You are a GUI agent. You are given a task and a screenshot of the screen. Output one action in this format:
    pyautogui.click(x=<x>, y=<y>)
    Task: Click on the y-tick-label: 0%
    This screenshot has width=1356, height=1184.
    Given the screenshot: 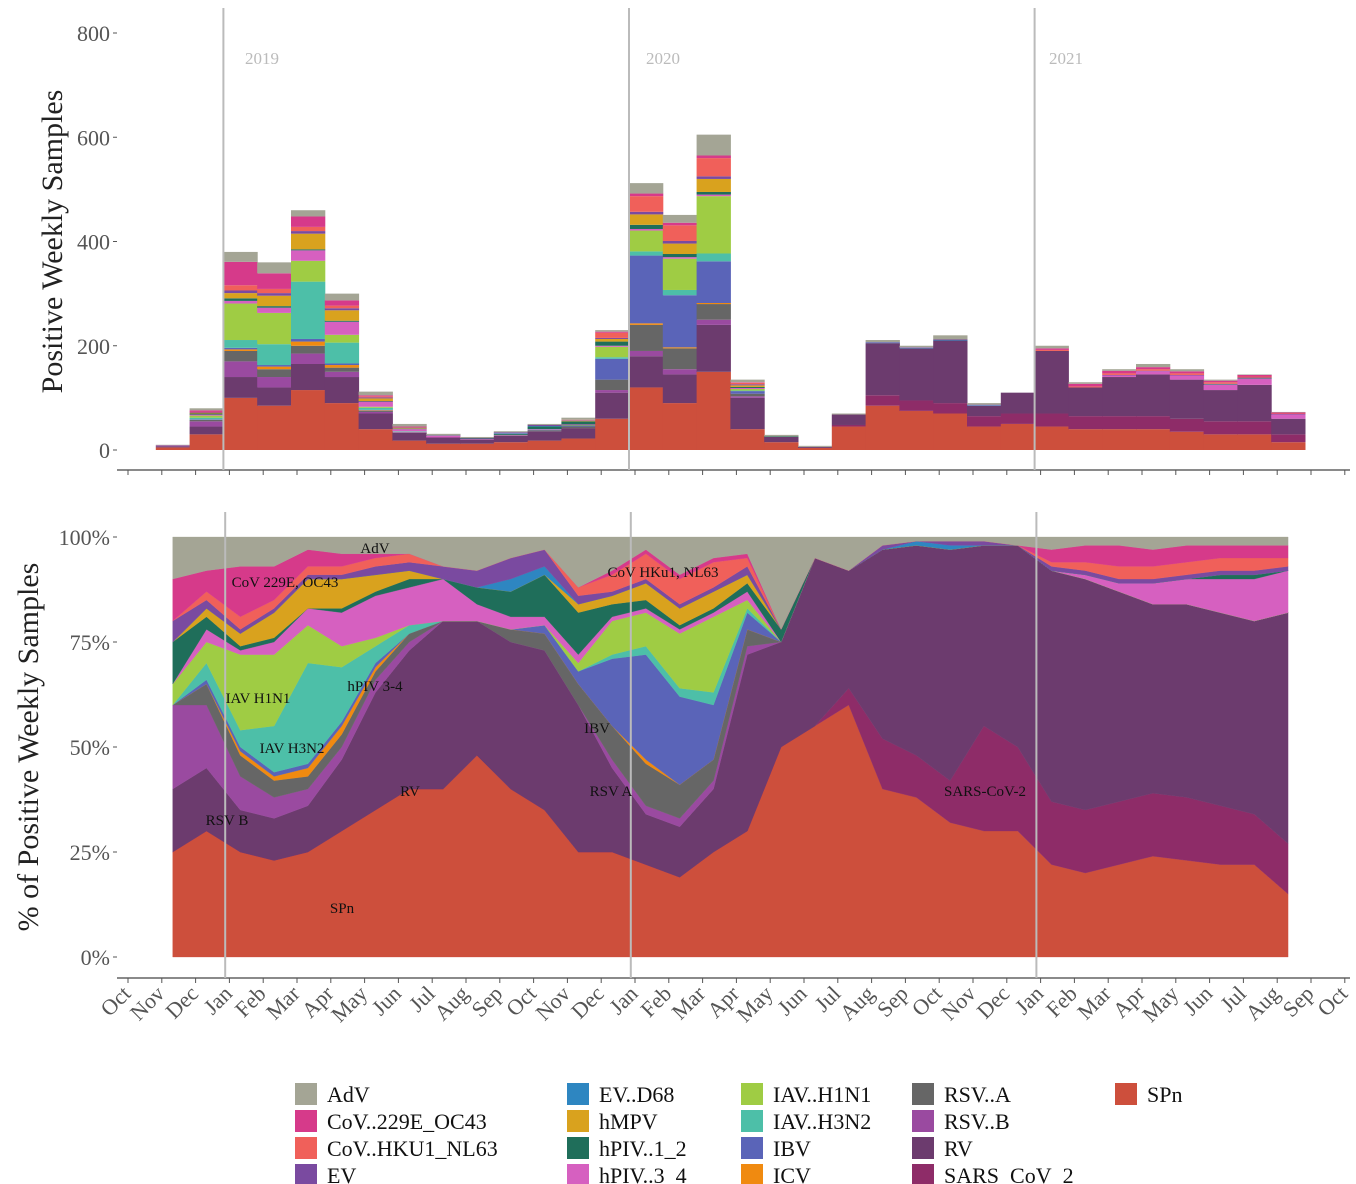 What is the action you would take?
    pyautogui.click(x=95, y=957)
    